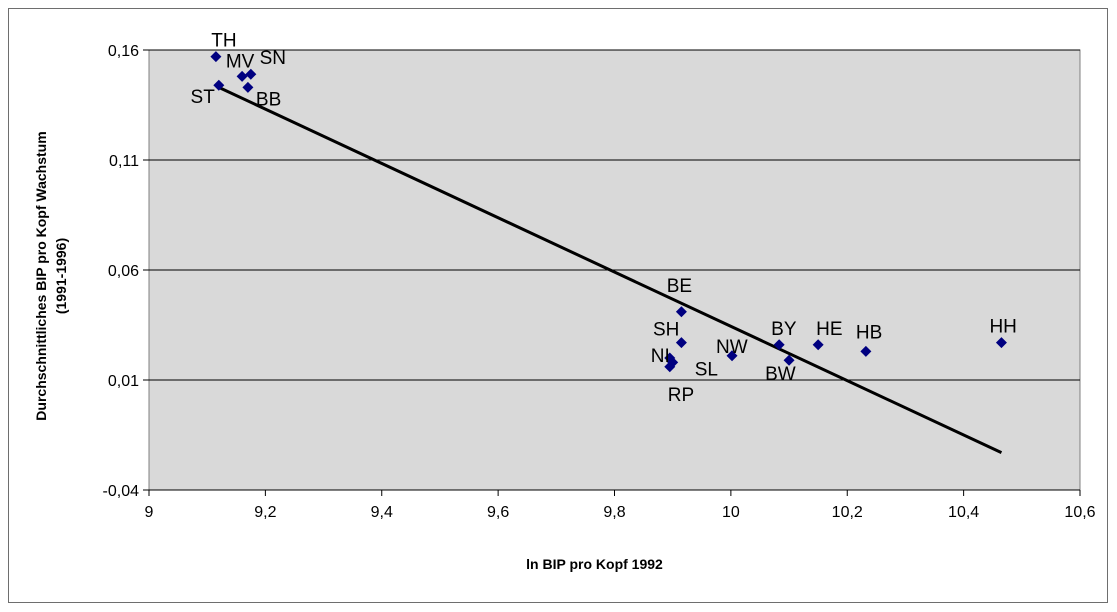 The width and height of the screenshot is (1117, 612). Describe the element at coordinates (681, 343) in the screenshot. I see `data-point-sh` at that location.